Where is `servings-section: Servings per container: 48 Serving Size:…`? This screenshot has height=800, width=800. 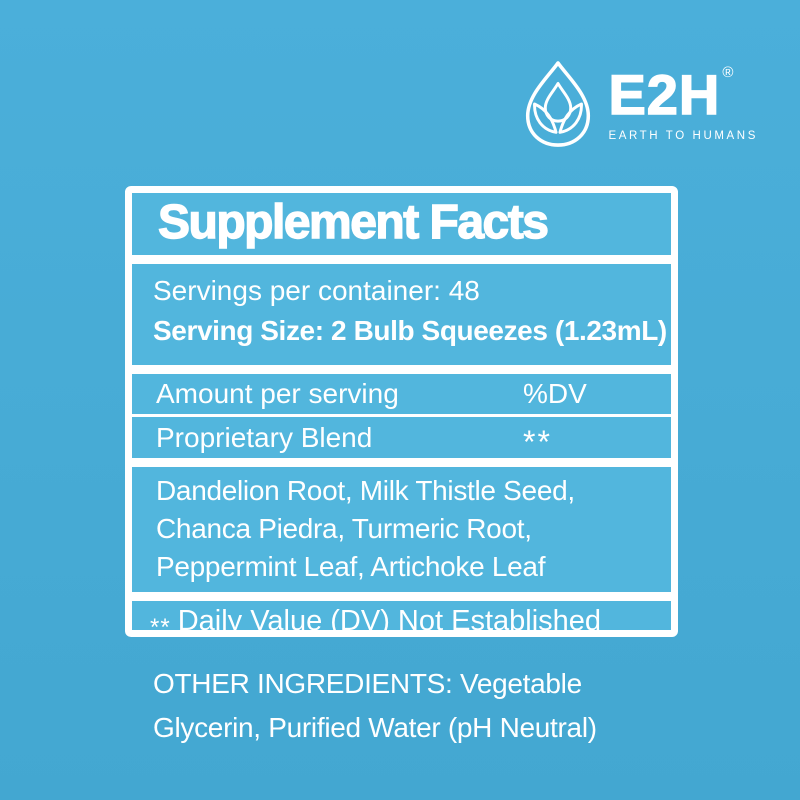
servings-section: Servings per container: 48 Serving Size:… is located at coordinates (401, 314).